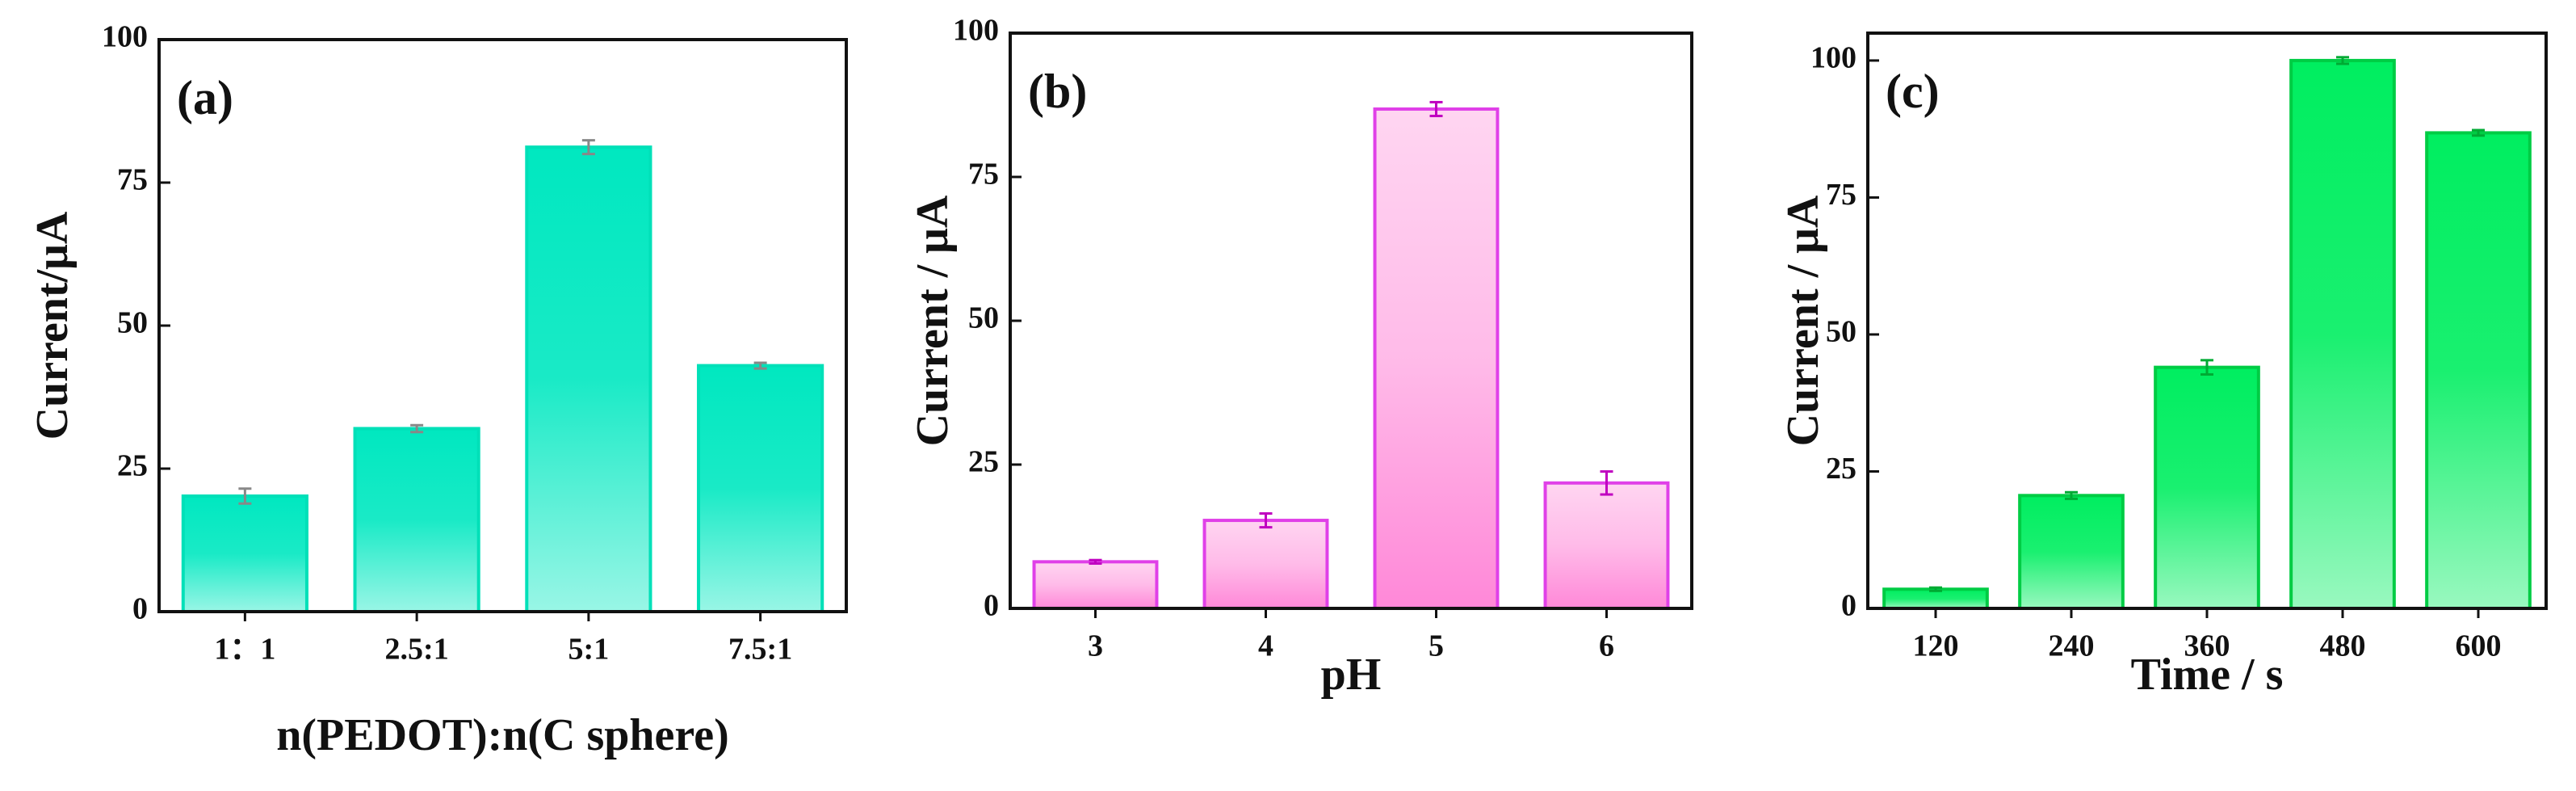 The width and height of the screenshot is (2576, 791). What do you see at coordinates (1936, 646) in the screenshot?
I see `x-tick-label: 120` at bounding box center [1936, 646].